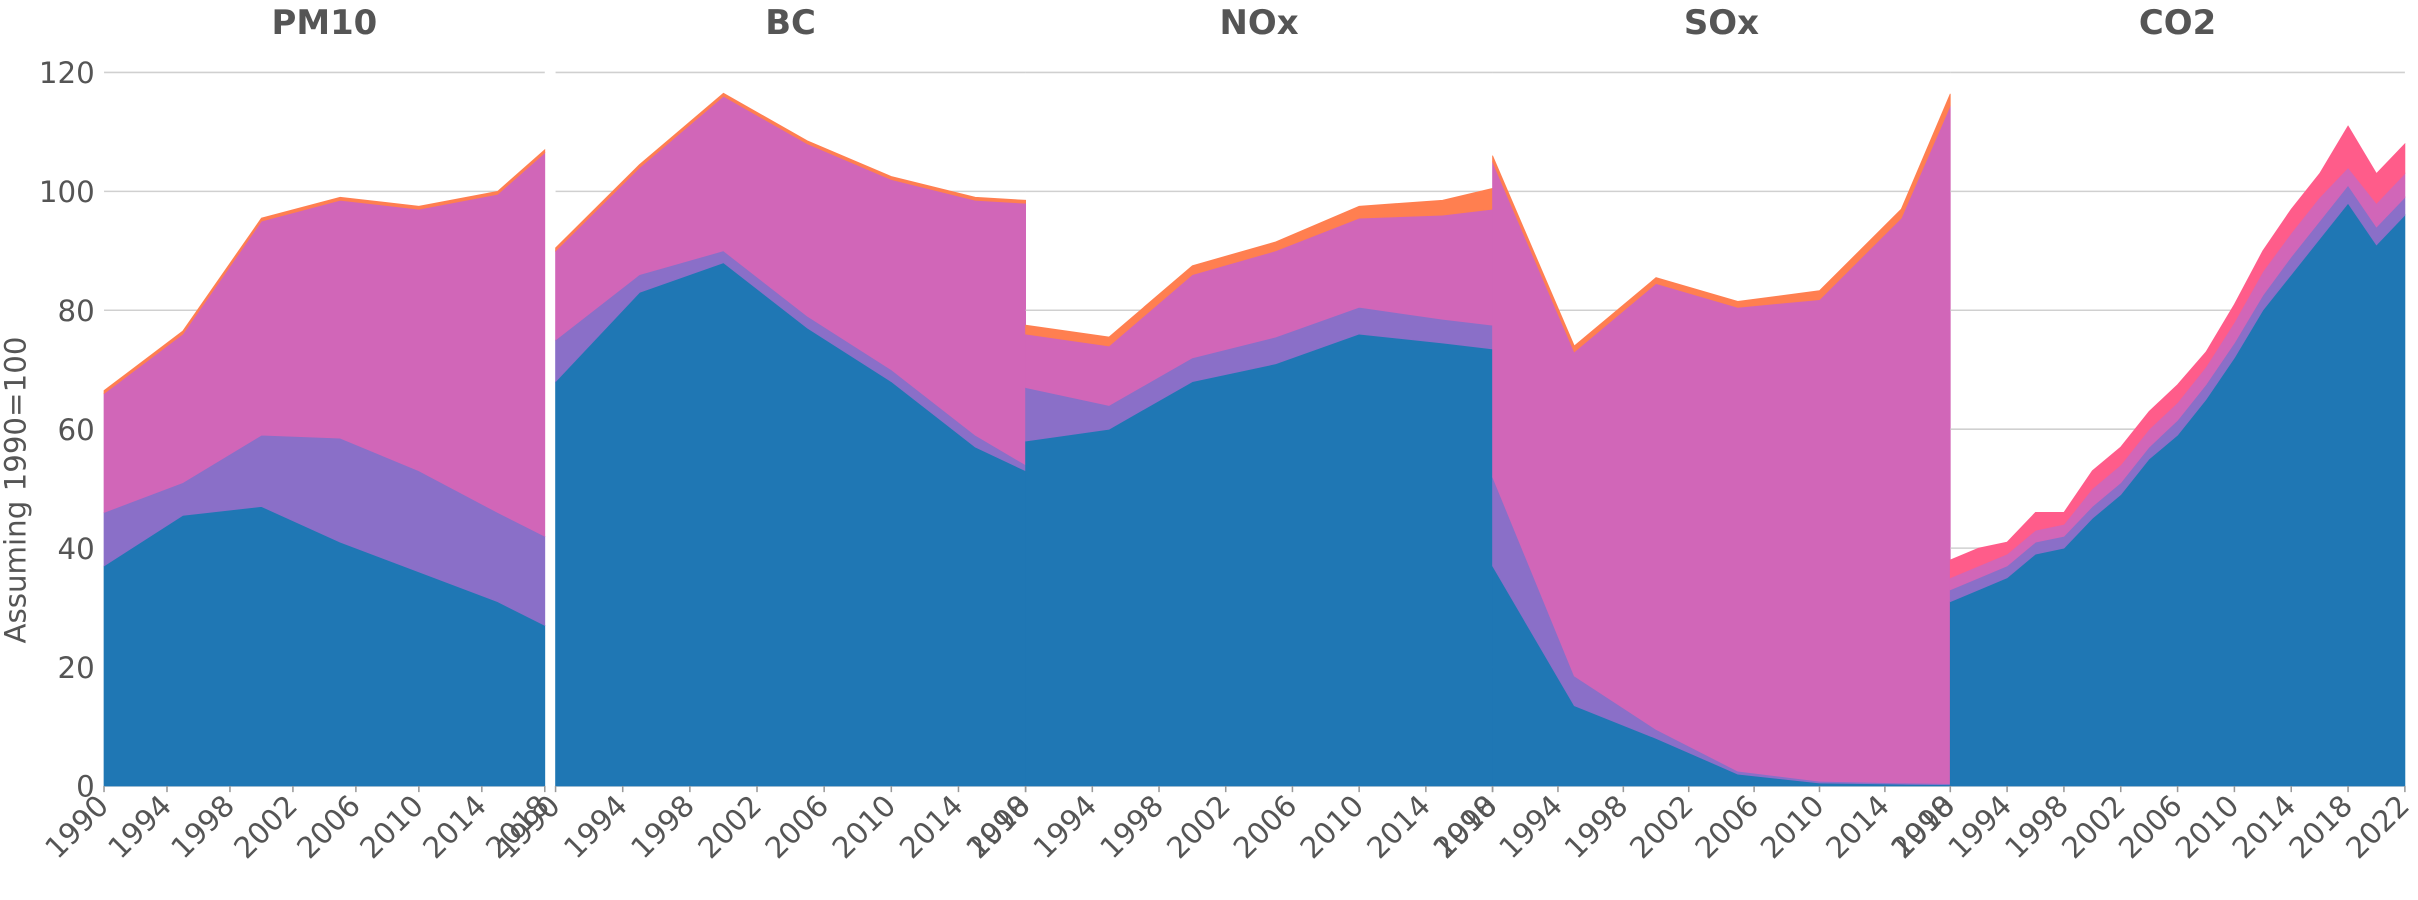 This screenshot has width=2418, height=900. What do you see at coordinates (76, 311) in the screenshot?
I see `y-tick-label: 80` at bounding box center [76, 311].